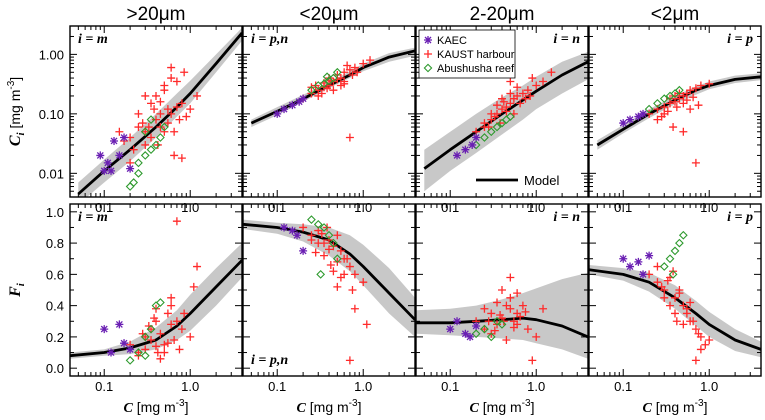  I want to click on p03-x-tick-label: 0.1, so click(623, 207).